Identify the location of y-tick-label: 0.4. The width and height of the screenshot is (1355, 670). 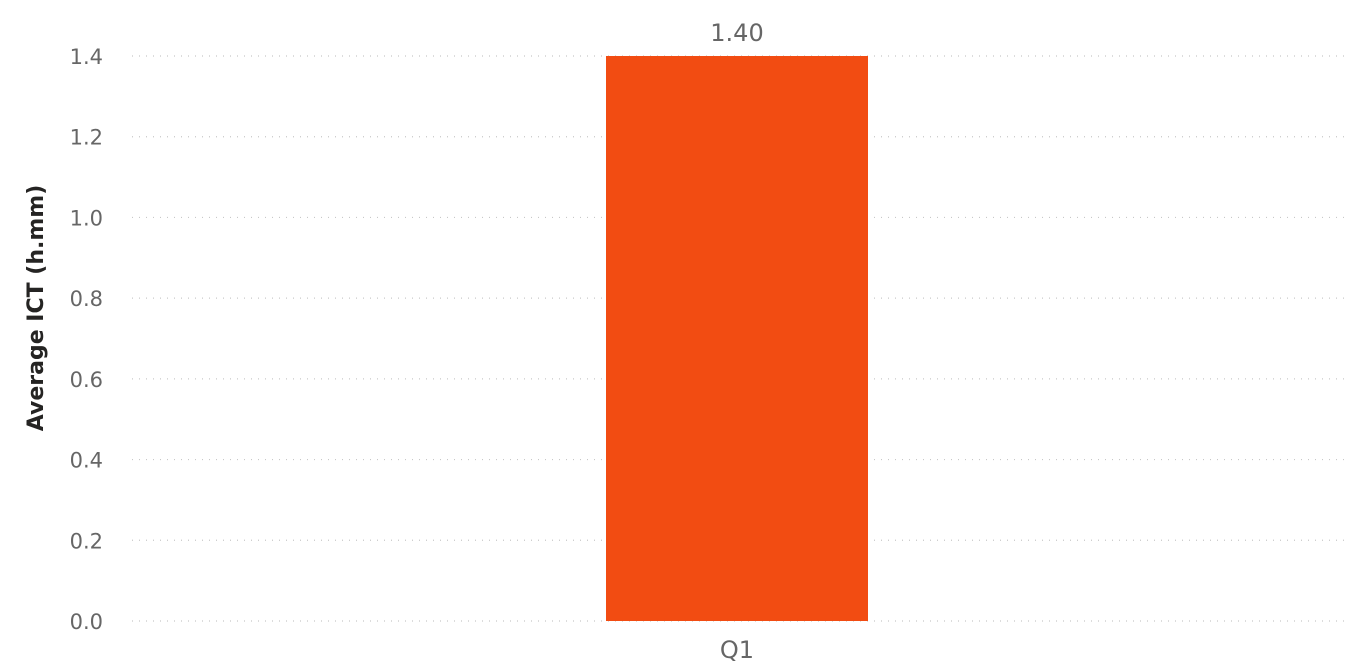
(86, 461).